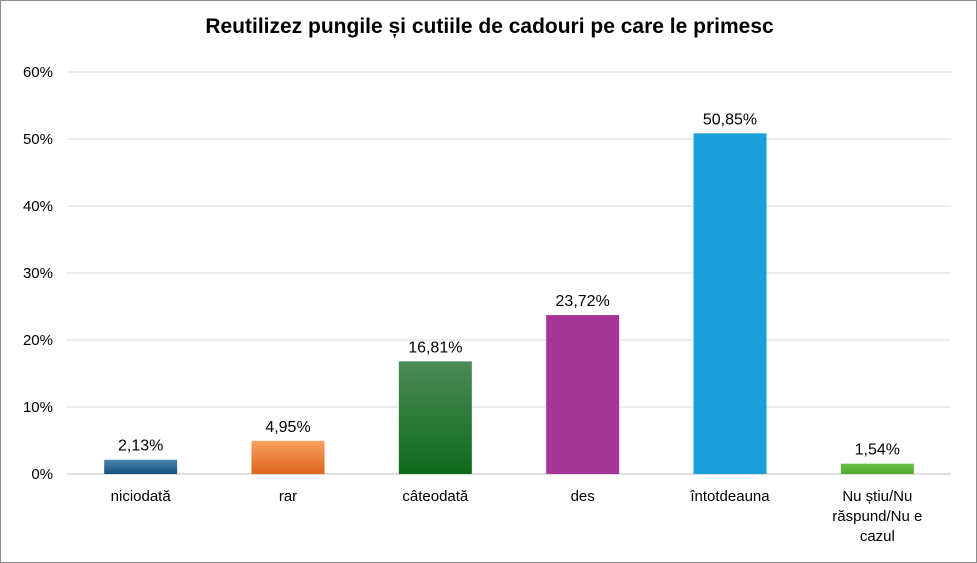 This screenshot has height=563, width=977. Describe the element at coordinates (38, 273) in the screenshot. I see `y-tick-label: 30%` at that location.